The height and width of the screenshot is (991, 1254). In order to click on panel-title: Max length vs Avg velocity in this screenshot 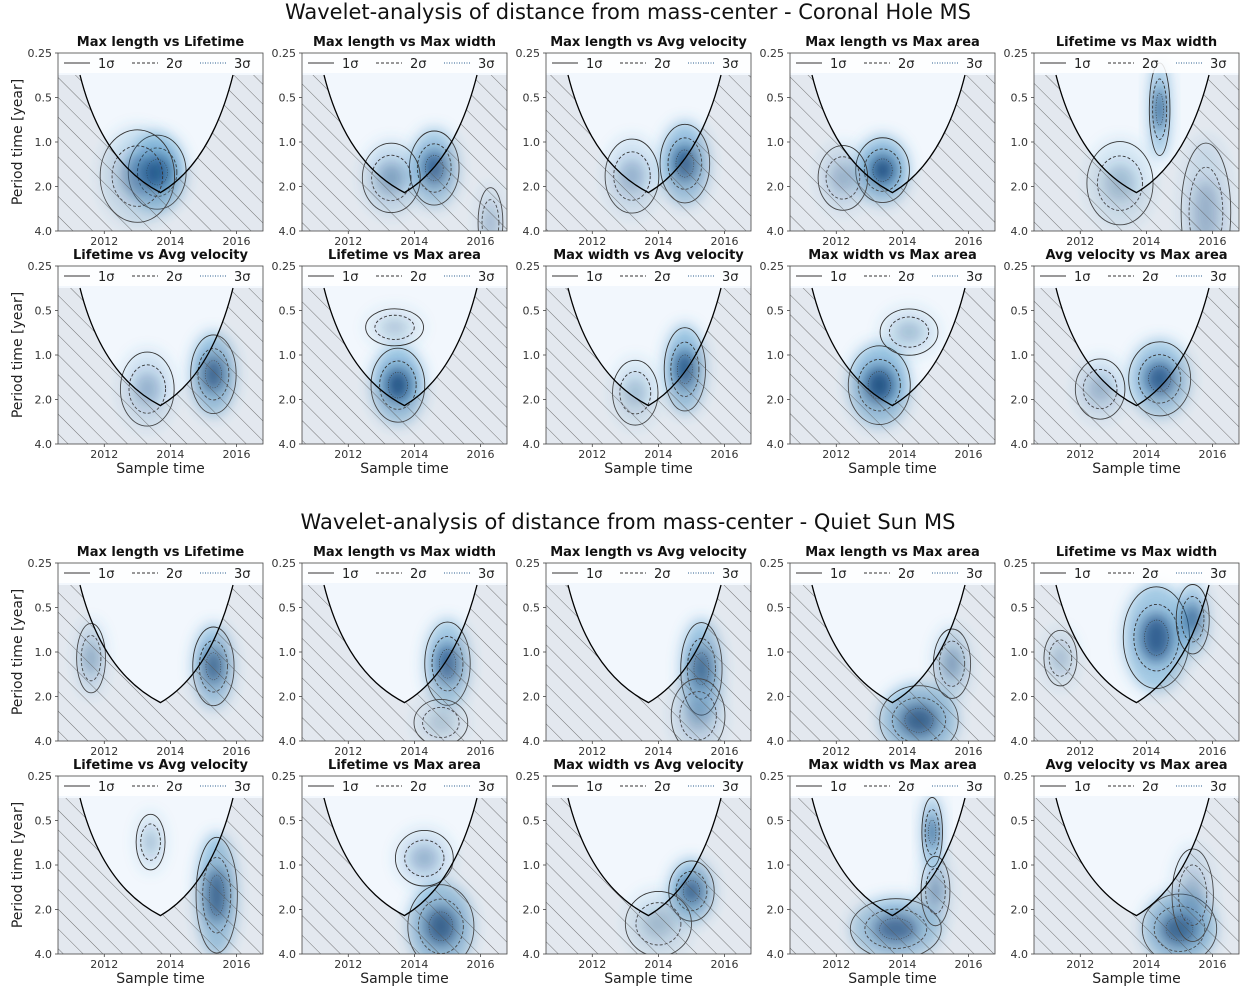, I will do `click(648, 42)`.